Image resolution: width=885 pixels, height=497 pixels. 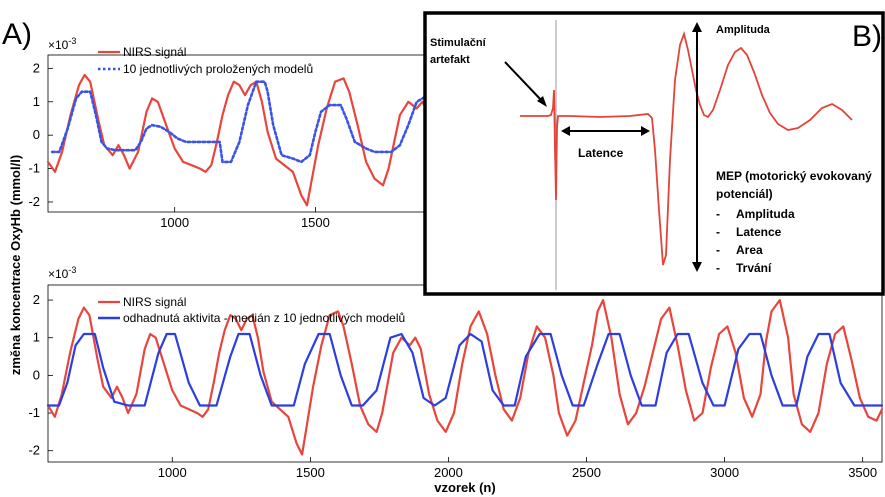 I want to click on top-x-tick-label: 1500, so click(x=315, y=222).